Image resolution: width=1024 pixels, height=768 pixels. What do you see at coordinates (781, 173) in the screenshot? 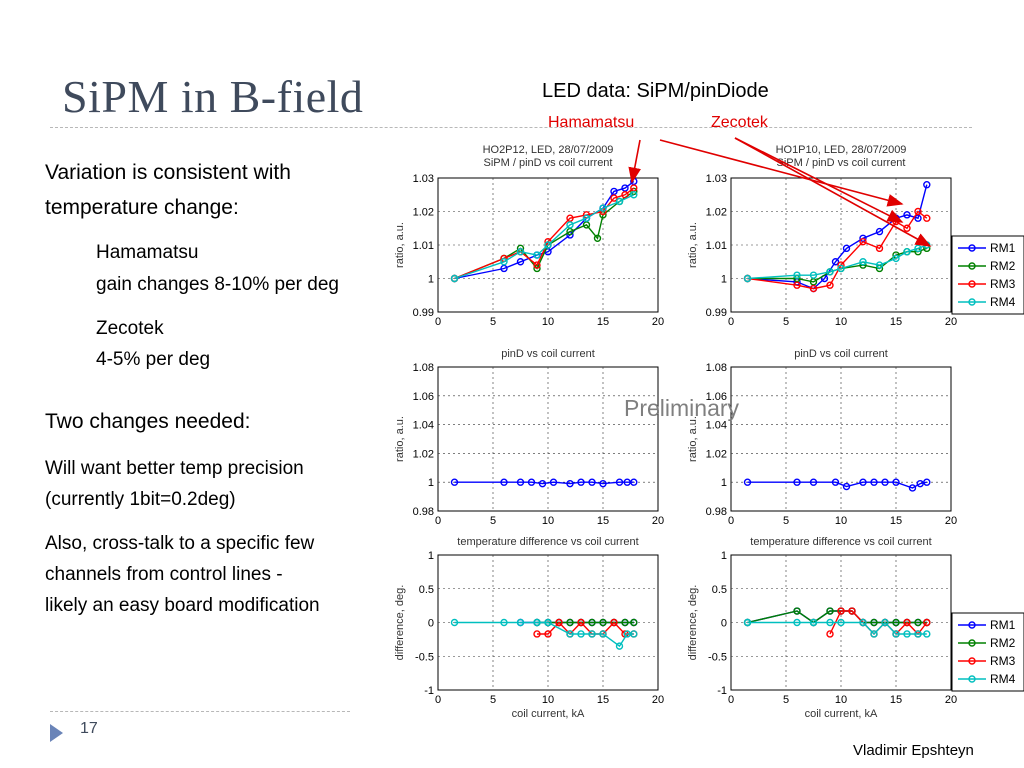
I see `hamamatsu-arrow-to-right-plot` at bounding box center [781, 173].